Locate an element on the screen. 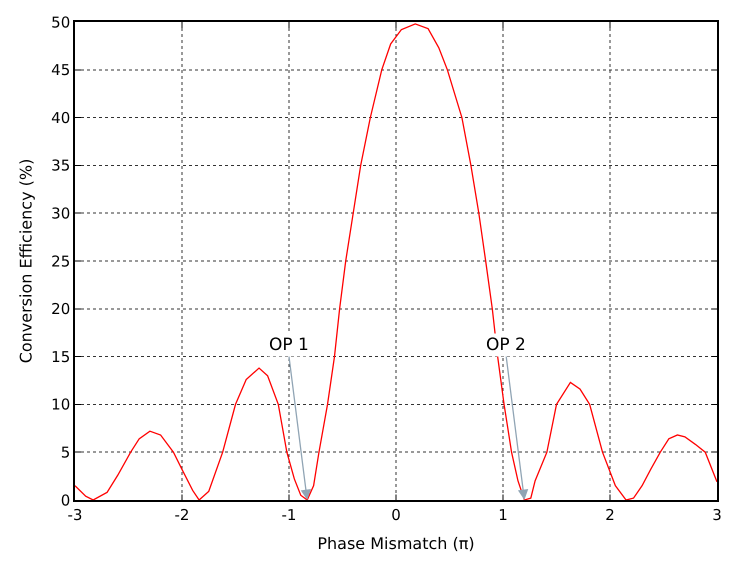  x-tick-label: 1 is located at coordinates (503, 515).